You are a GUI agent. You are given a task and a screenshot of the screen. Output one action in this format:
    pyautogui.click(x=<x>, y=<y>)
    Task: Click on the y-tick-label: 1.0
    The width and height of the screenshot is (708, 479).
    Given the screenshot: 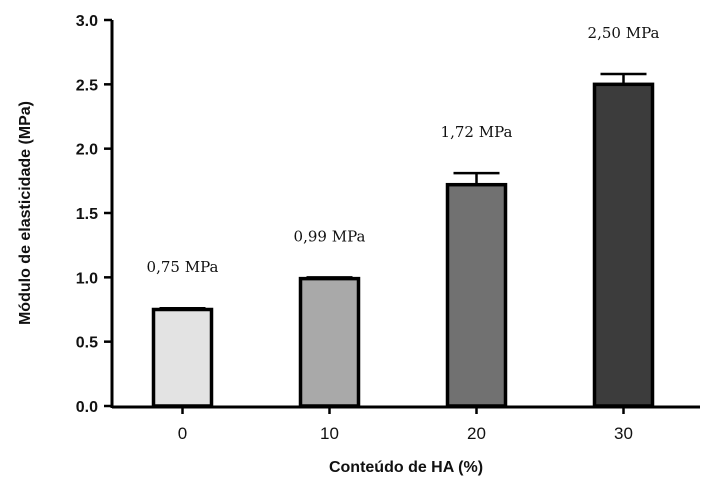 What is the action you would take?
    pyautogui.click(x=87, y=278)
    